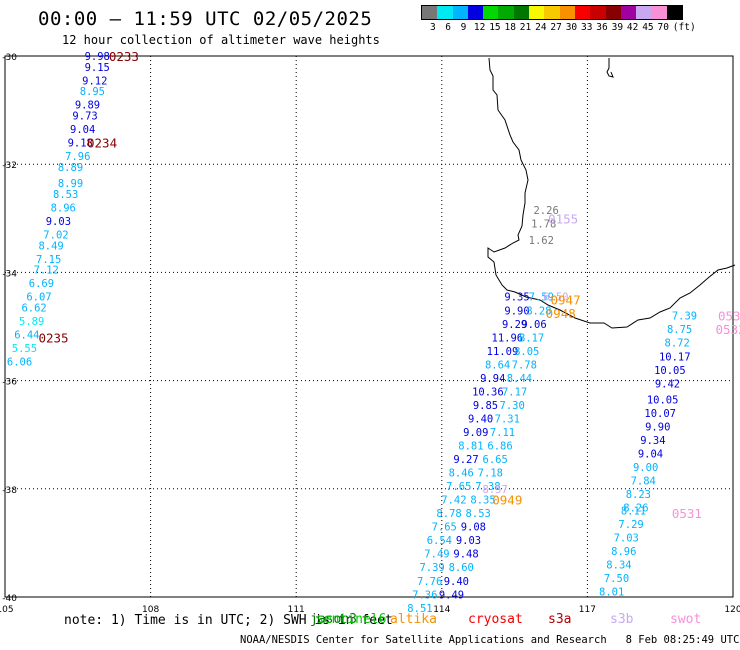 This screenshot has width=740, height=650. Describe the element at coordinates (497, 365) in the screenshot. I see `wave-height-value: 8.64` at that location.